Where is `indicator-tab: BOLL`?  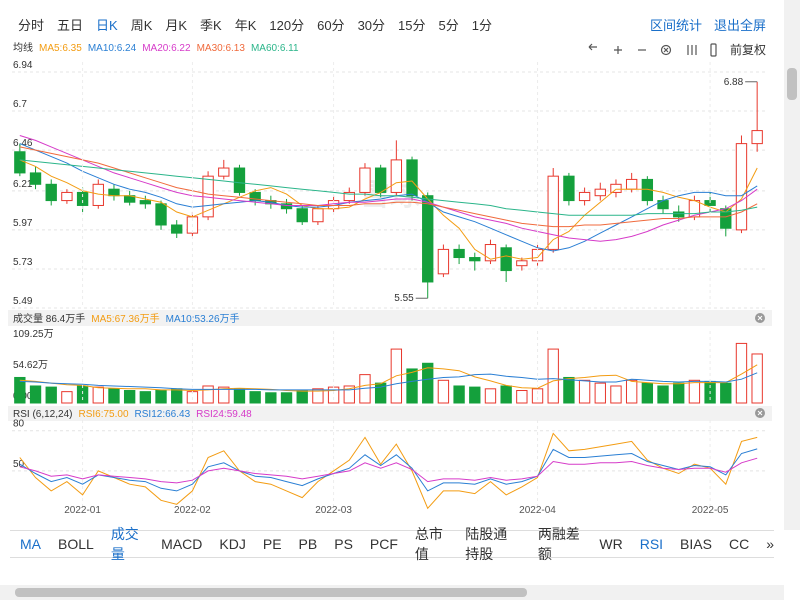
indicator-tab: BOLL is located at coordinates (76, 544).